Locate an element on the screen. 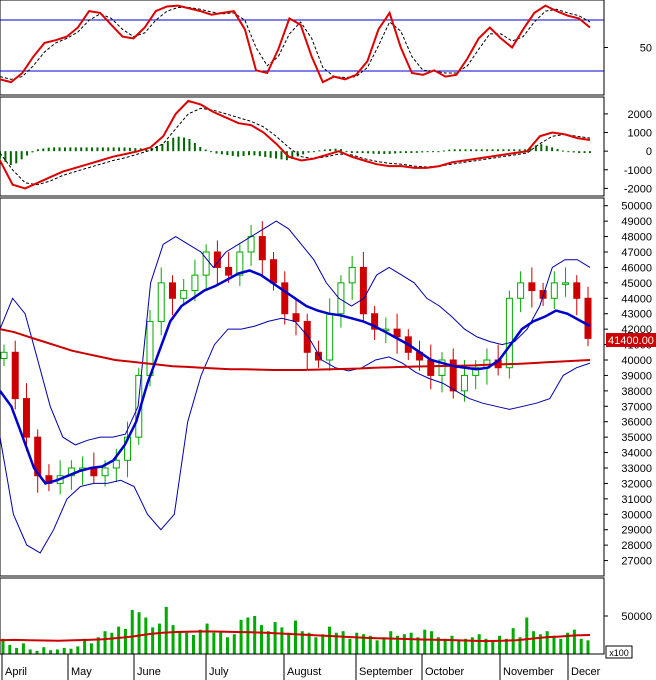 The height and width of the screenshot is (680, 656). stochastic-k-line is located at coordinates (295, 44).